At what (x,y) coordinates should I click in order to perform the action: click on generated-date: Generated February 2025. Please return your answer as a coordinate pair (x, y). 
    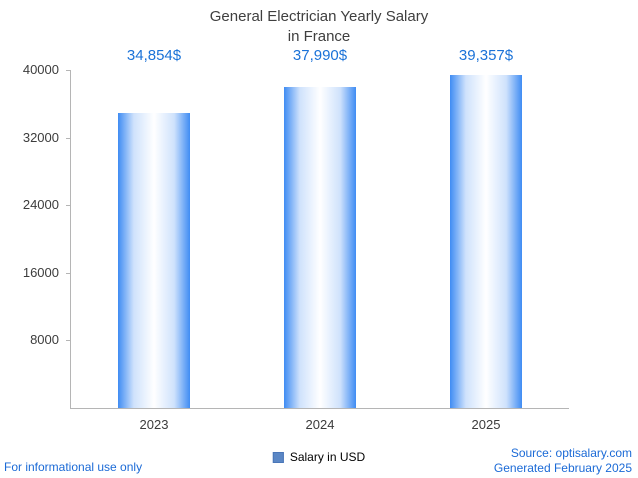
    Looking at the image, I should click on (562, 468).